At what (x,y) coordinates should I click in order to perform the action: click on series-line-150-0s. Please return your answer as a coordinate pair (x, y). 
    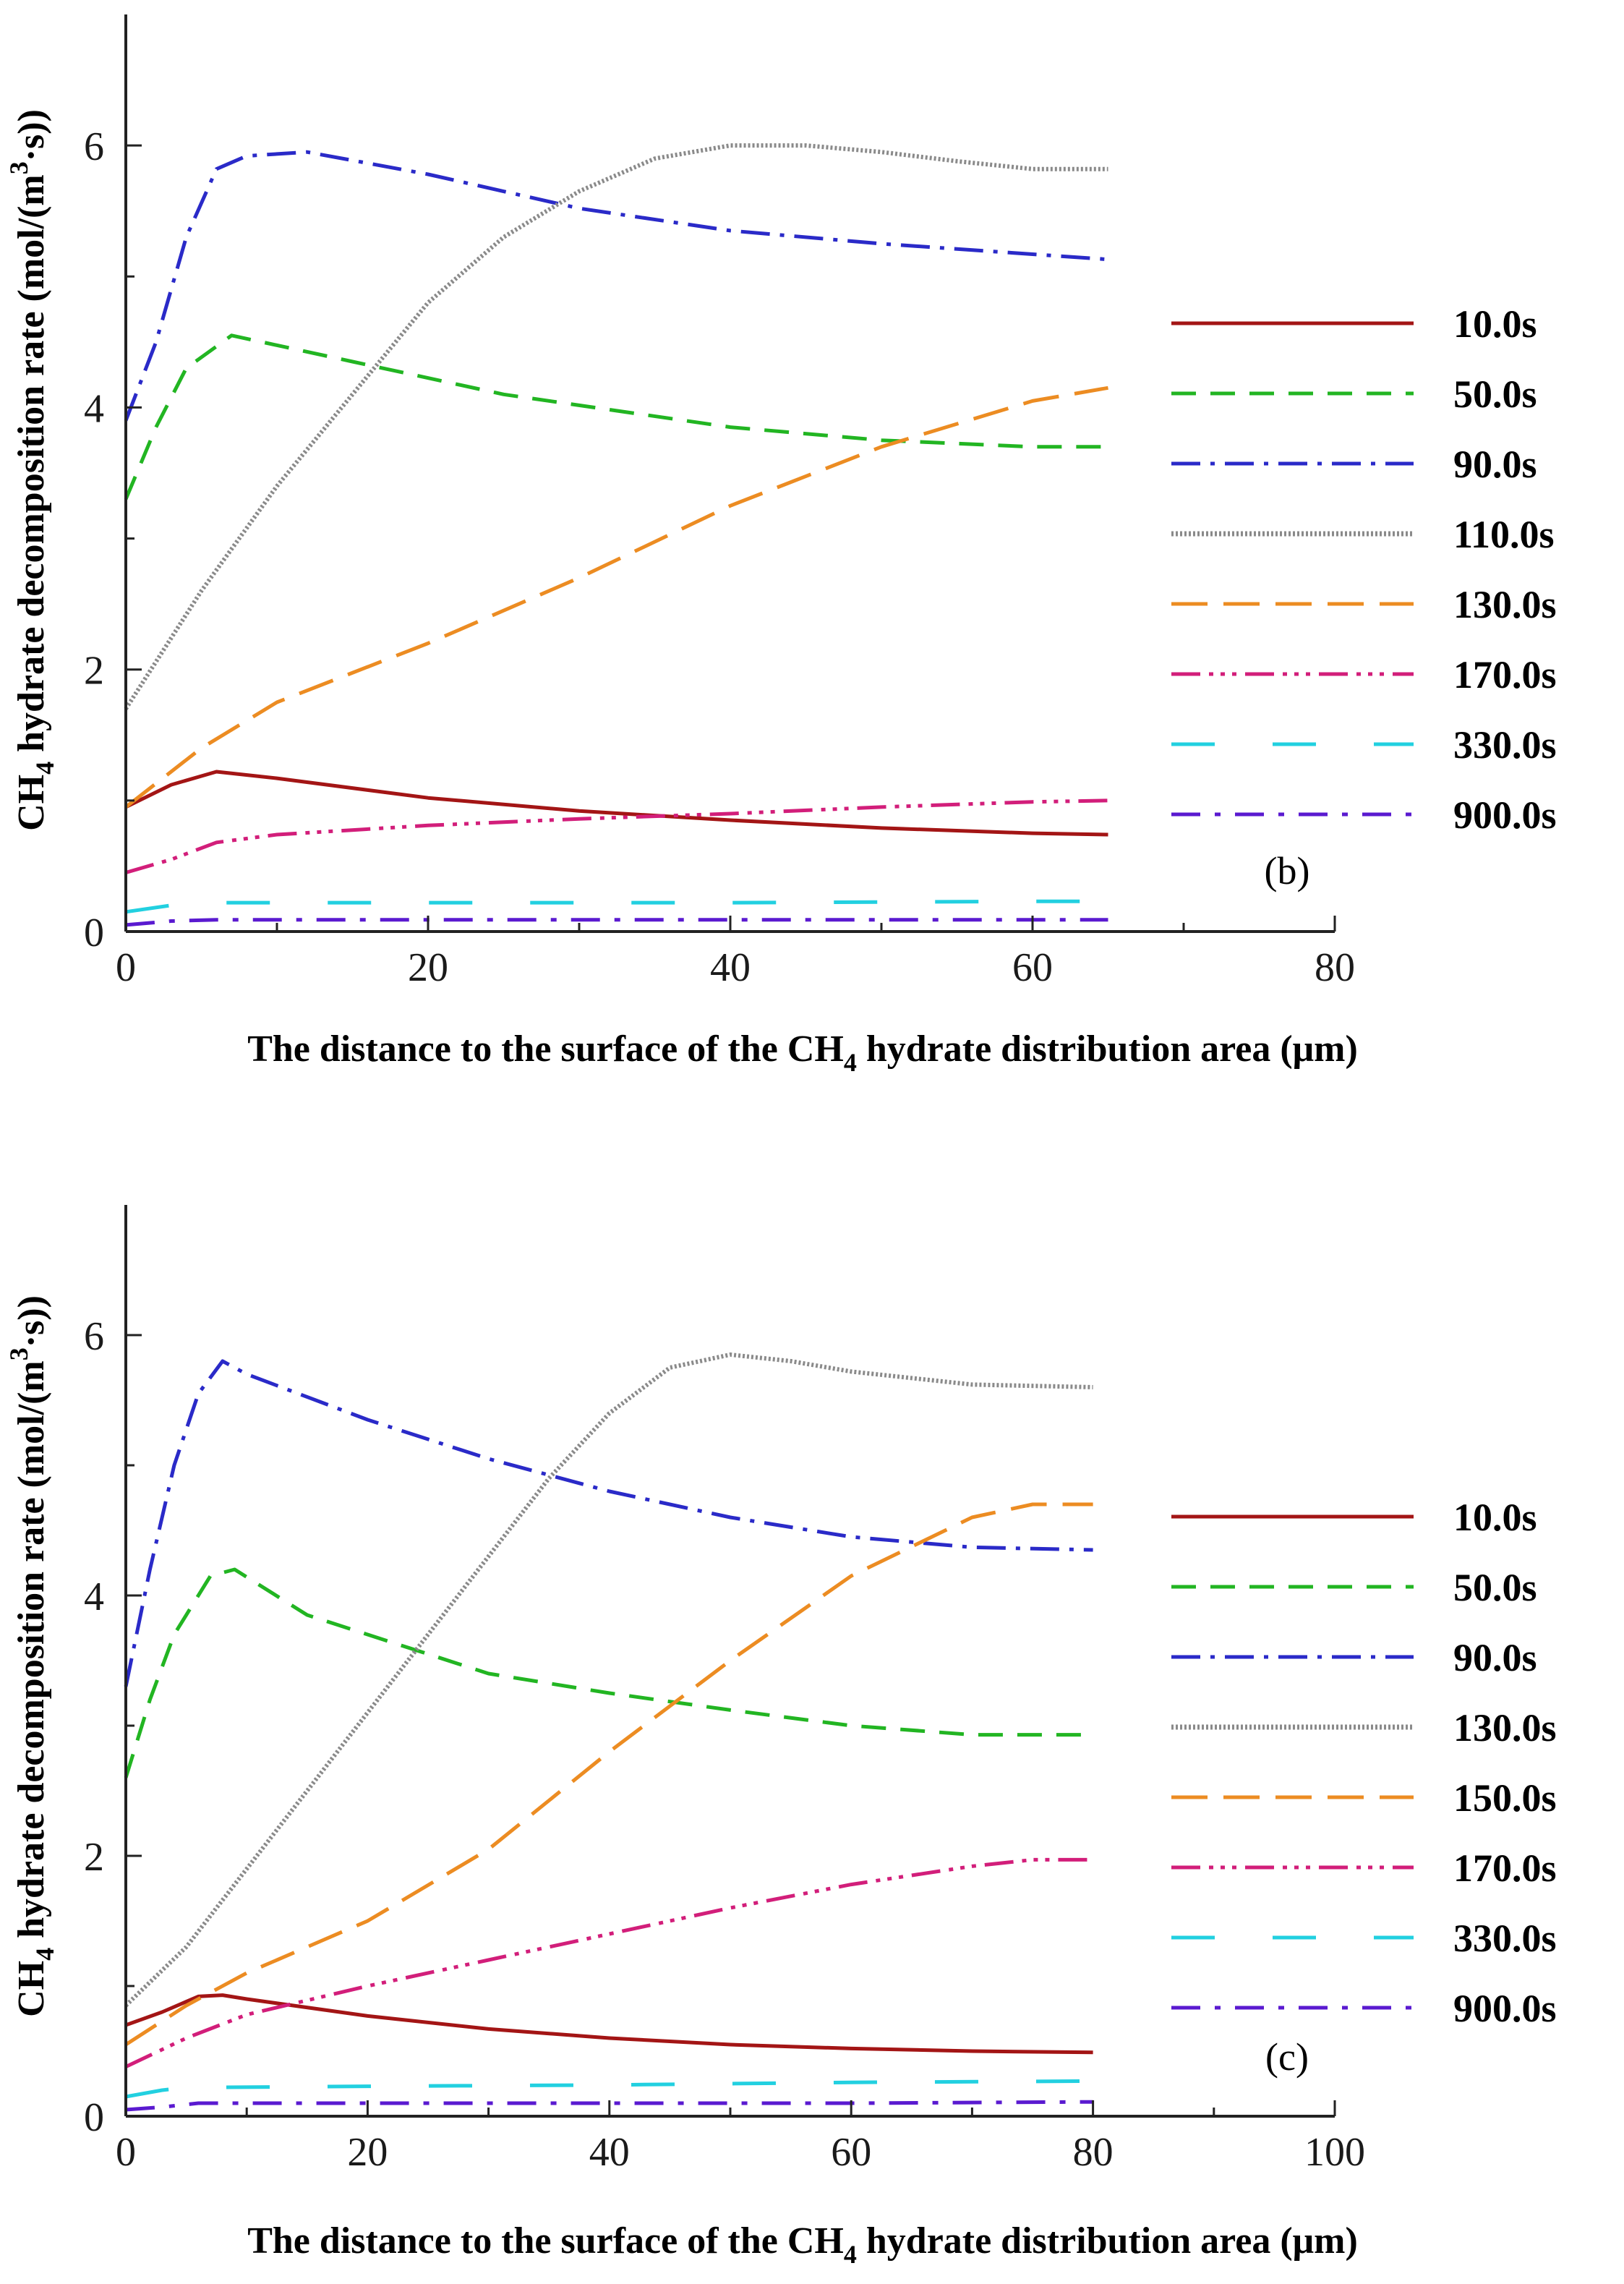
    Looking at the image, I should click on (608, 1774).